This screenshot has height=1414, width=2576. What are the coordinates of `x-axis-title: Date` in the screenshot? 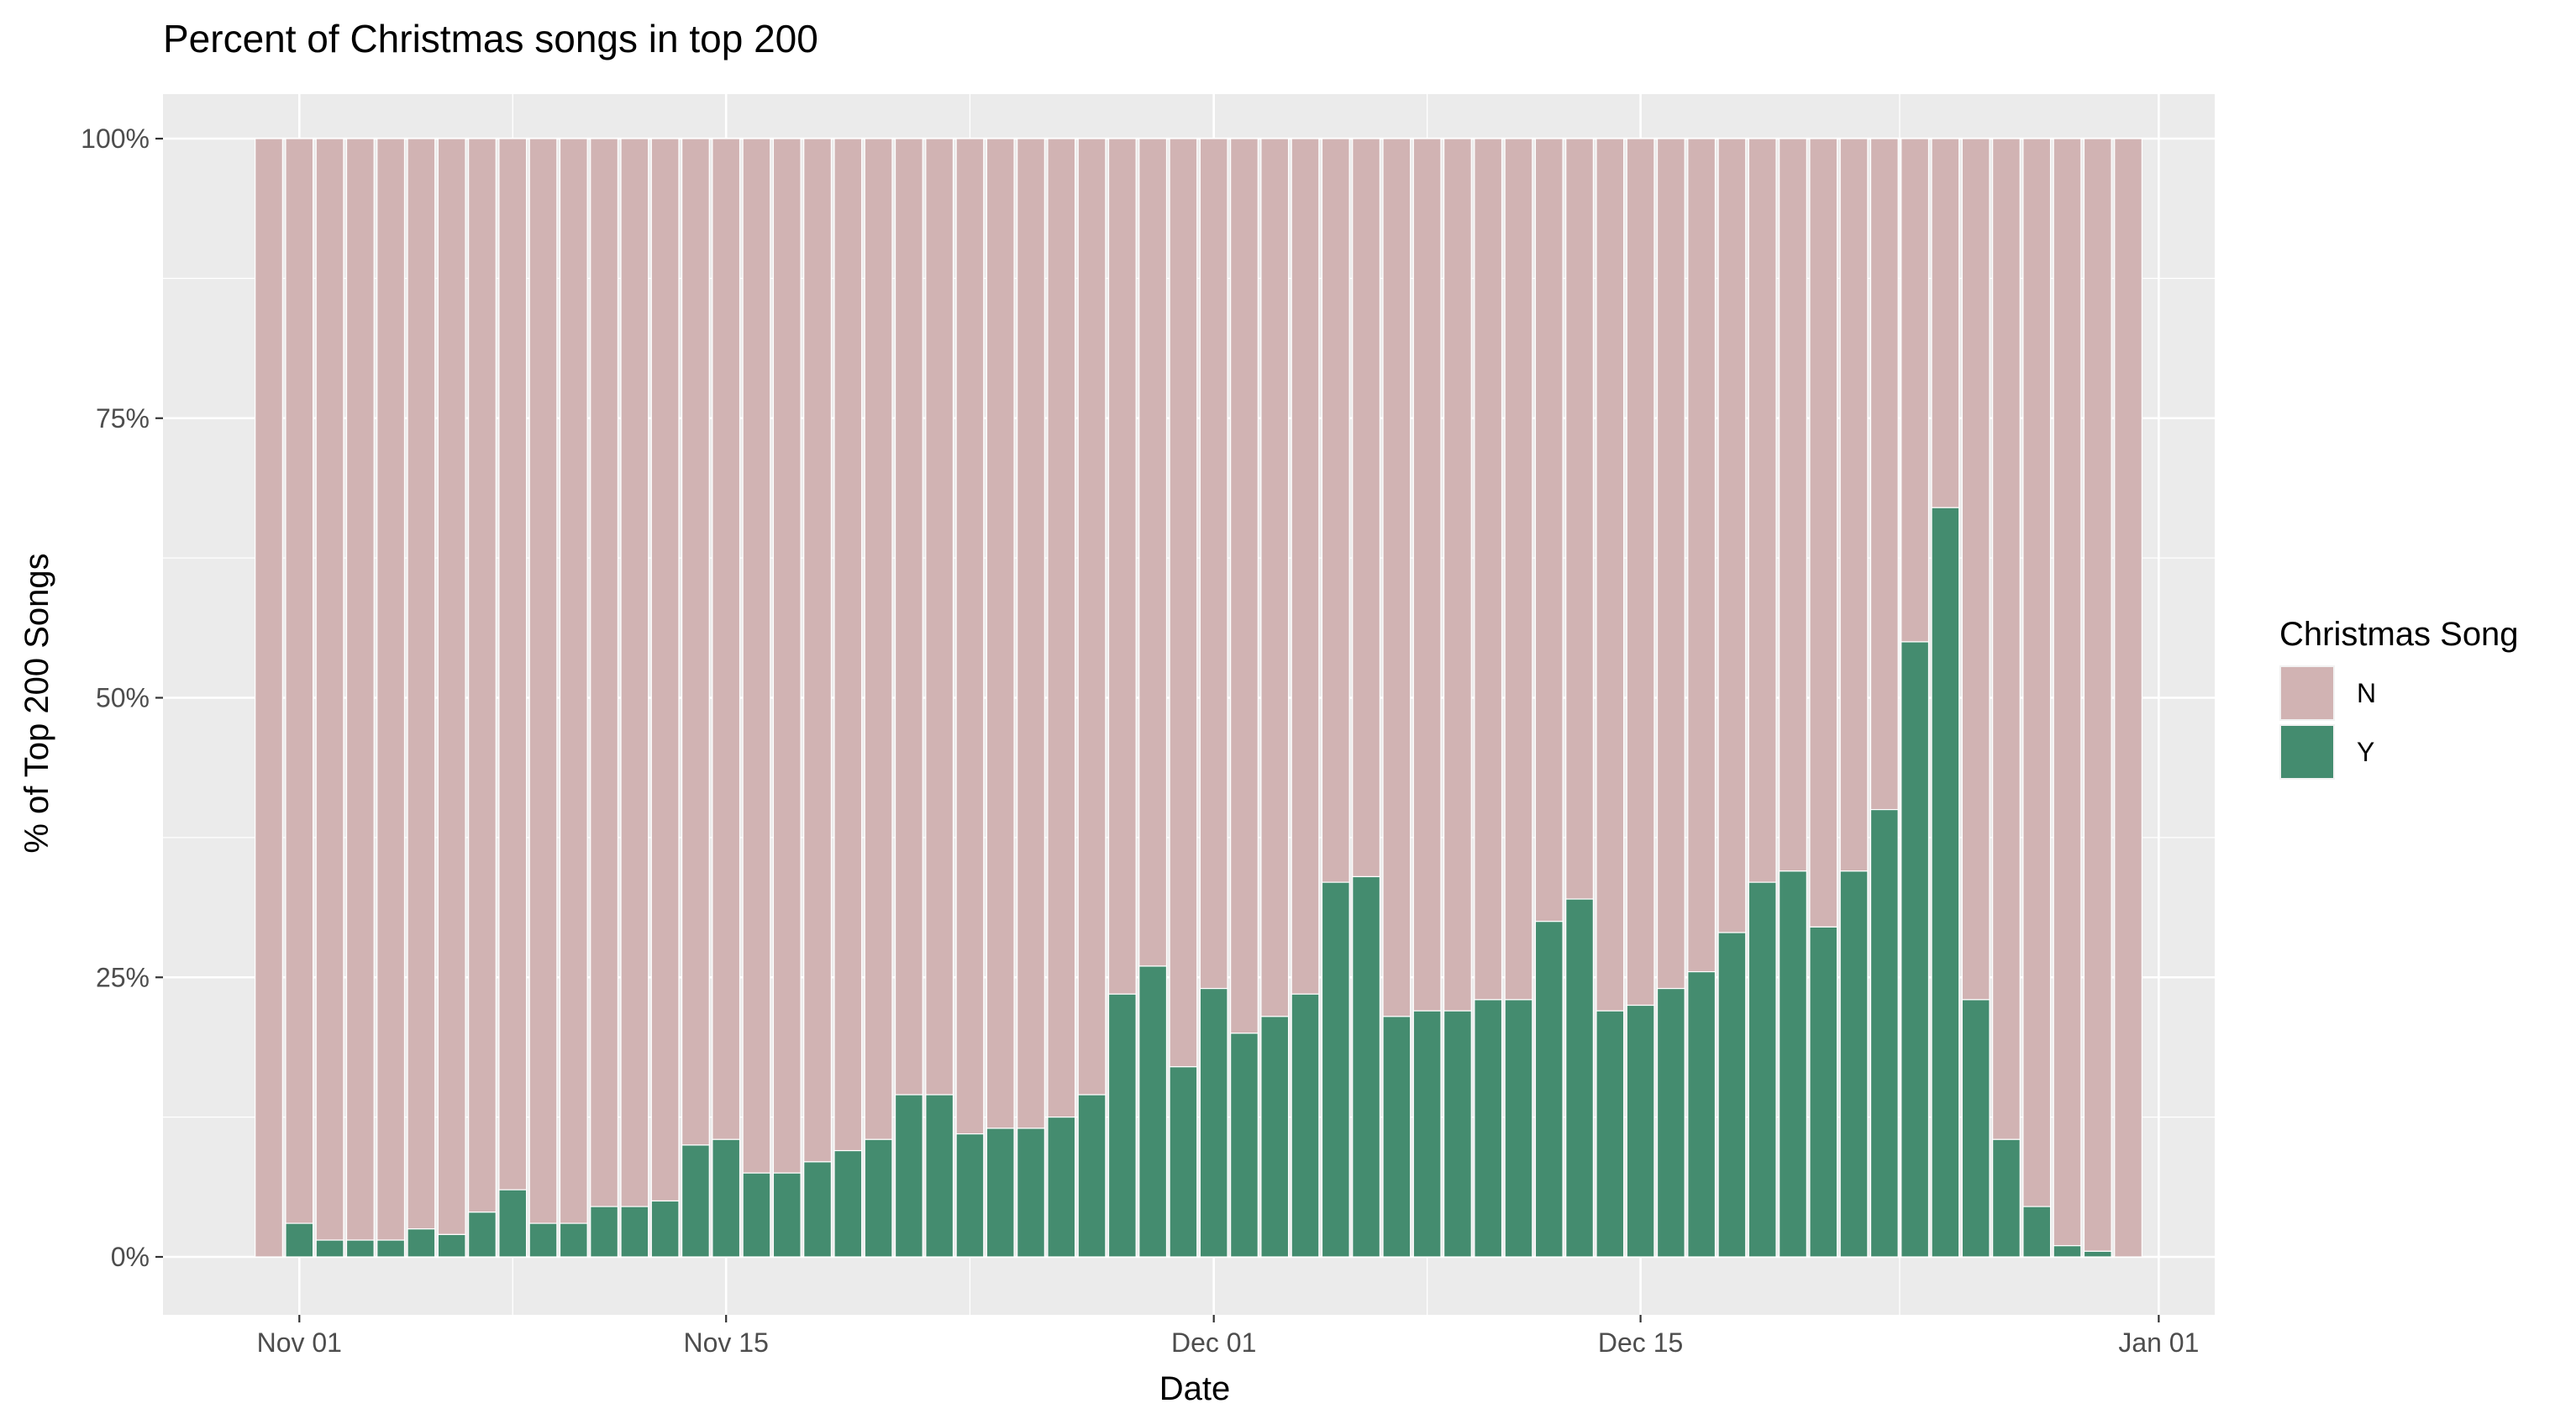 It's located at (1195, 1389).